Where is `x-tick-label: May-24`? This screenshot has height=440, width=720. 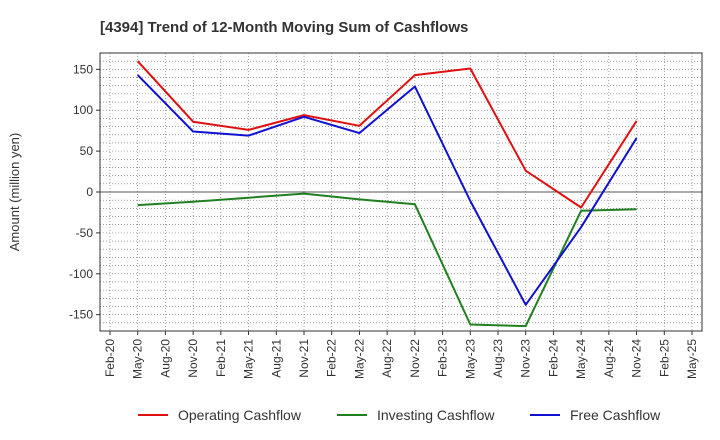
x-tick-label: May-24 is located at coordinates (581, 359).